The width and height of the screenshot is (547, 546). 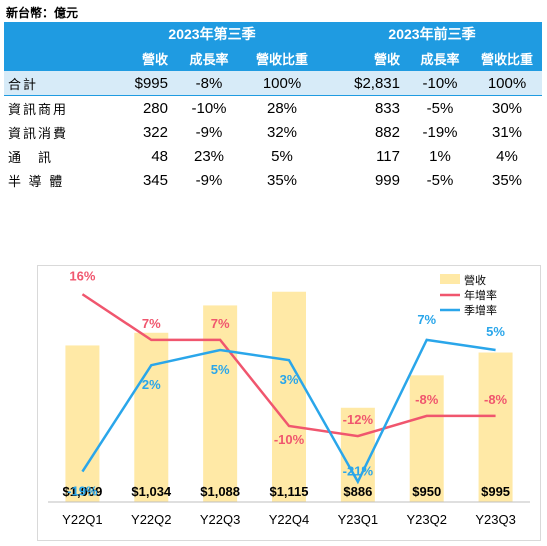 I want to click on yoy-data-label: -10%, so click(x=289, y=439).